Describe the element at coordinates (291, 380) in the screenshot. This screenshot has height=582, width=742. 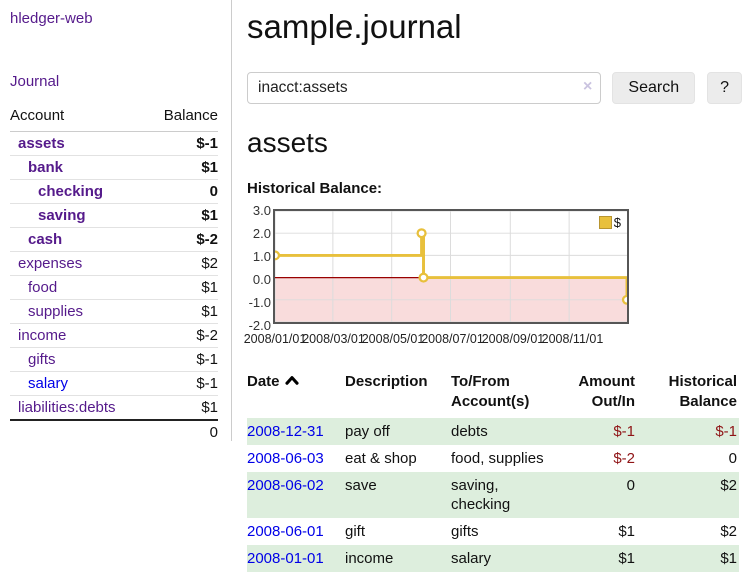
I see `sort-ascending-icon` at that location.